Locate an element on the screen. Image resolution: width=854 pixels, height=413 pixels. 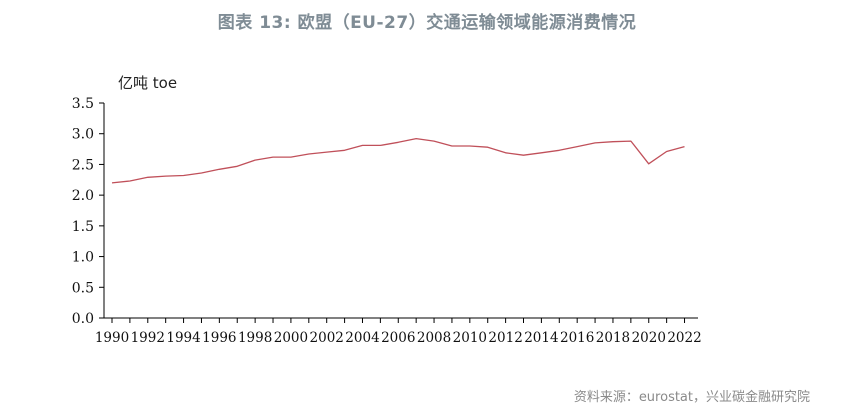
x-tick-label: 2004 is located at coordinates (362, 338).